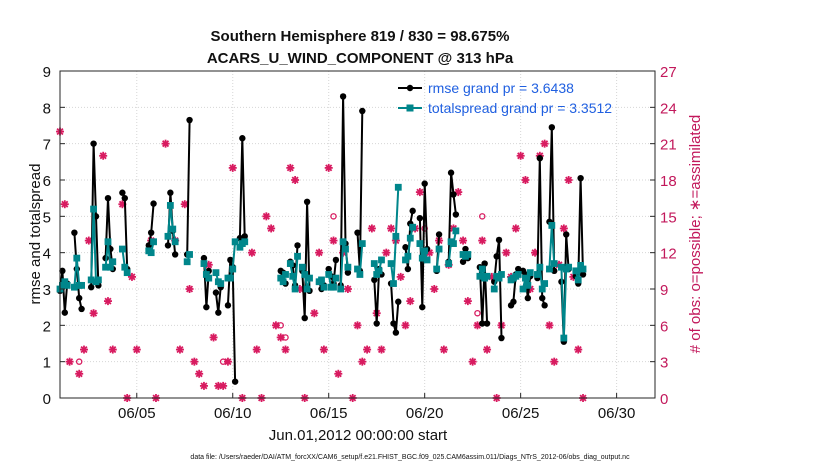  I want to click on y-tick-label-left: 0, so click(47, 399).